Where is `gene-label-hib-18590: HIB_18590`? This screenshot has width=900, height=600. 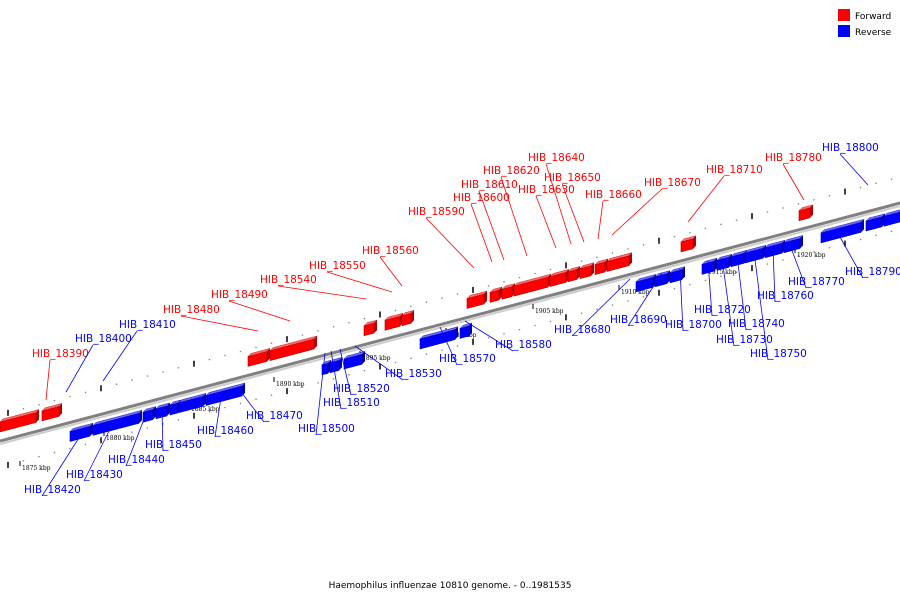
gene-label-hib-18590: HIB_18590 is located at coordinates (441, 237).